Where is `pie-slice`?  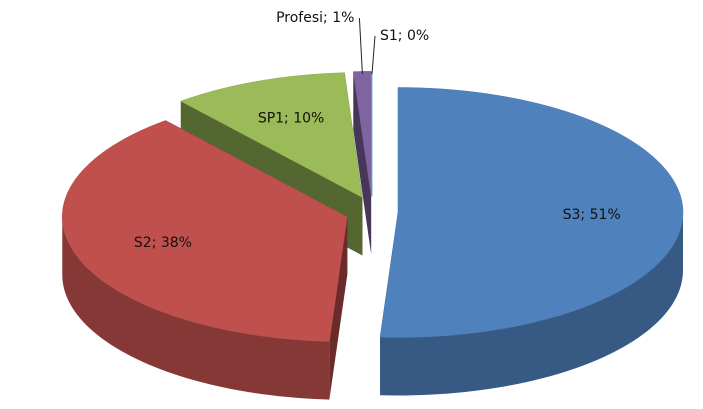
pie-slice is located at coordinates (362, 163).